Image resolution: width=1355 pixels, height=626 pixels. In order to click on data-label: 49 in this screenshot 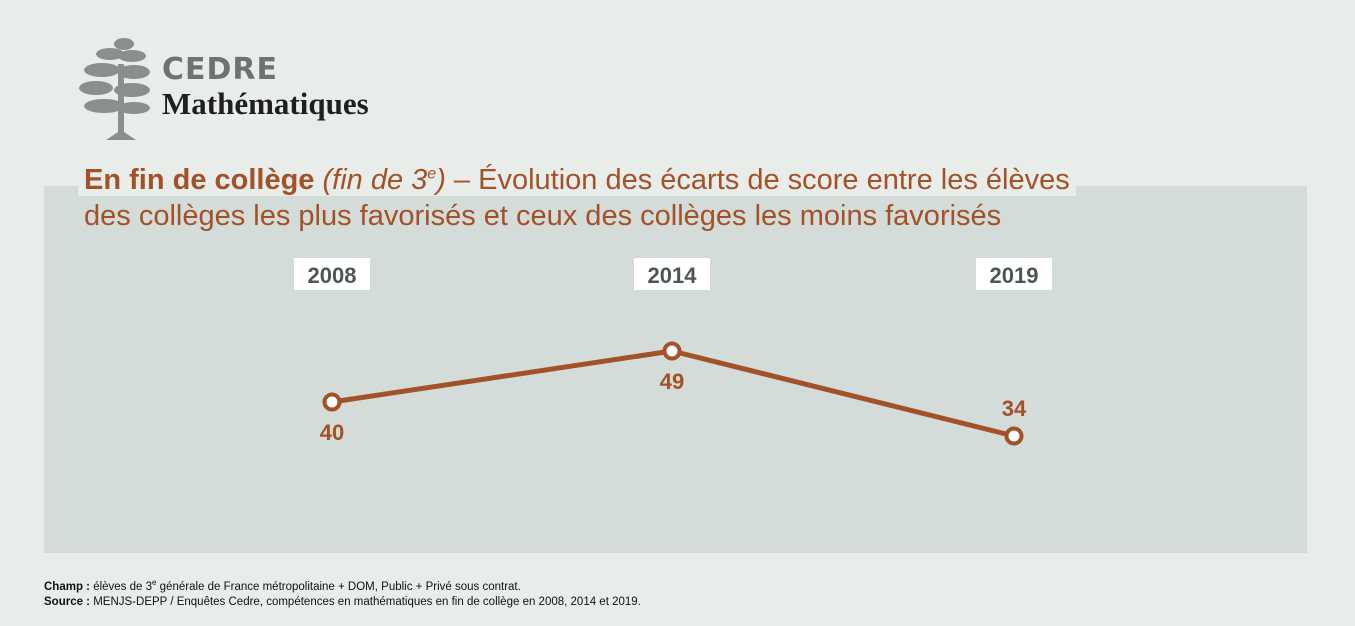, I will do `click(672, 381)`.